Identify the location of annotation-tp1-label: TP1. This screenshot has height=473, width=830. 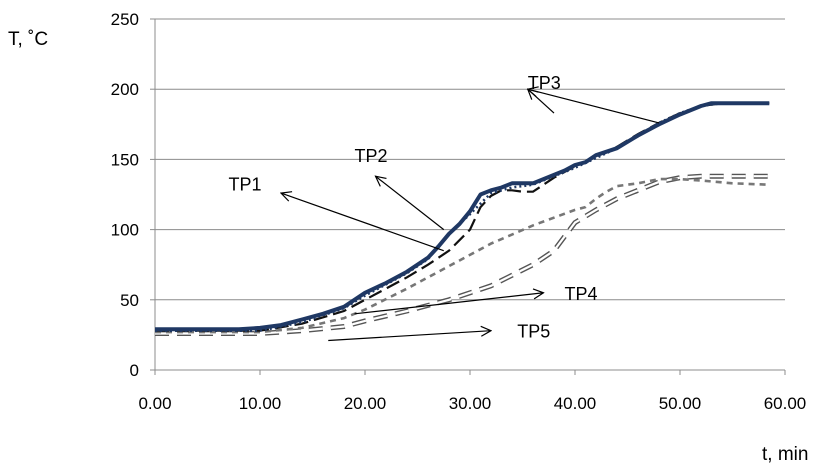
(245, 184).